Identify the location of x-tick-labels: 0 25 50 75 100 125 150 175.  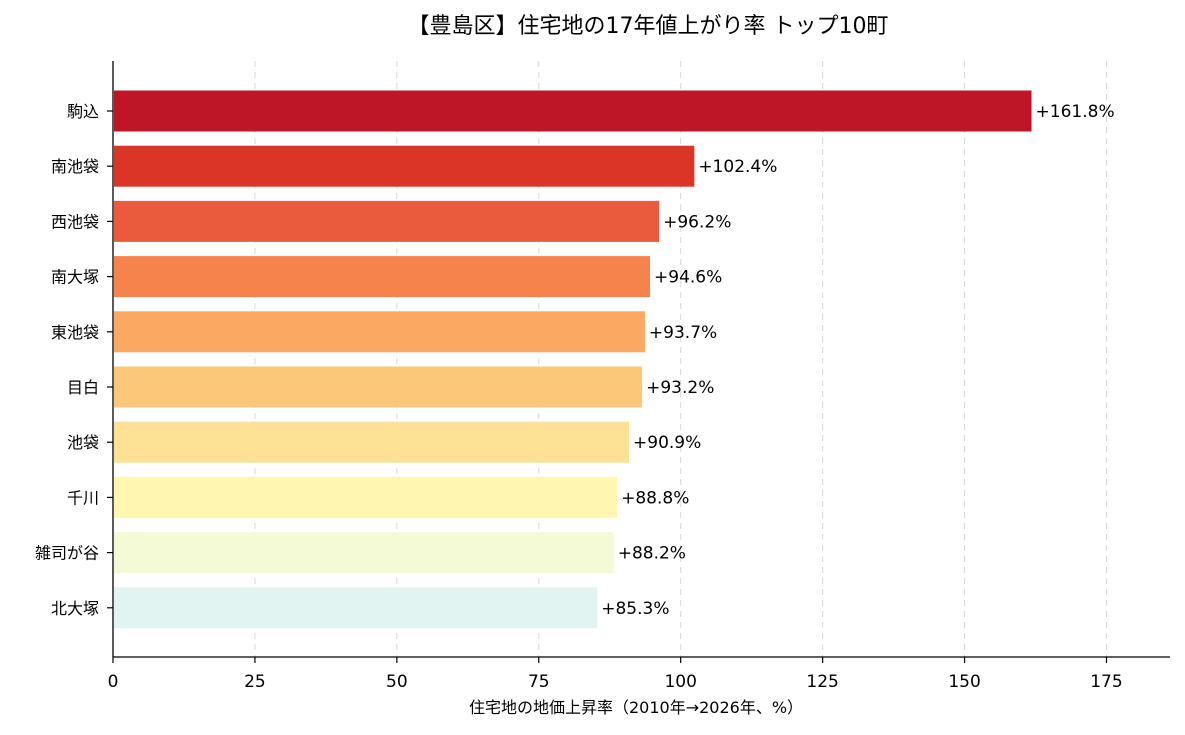
(615, 674).